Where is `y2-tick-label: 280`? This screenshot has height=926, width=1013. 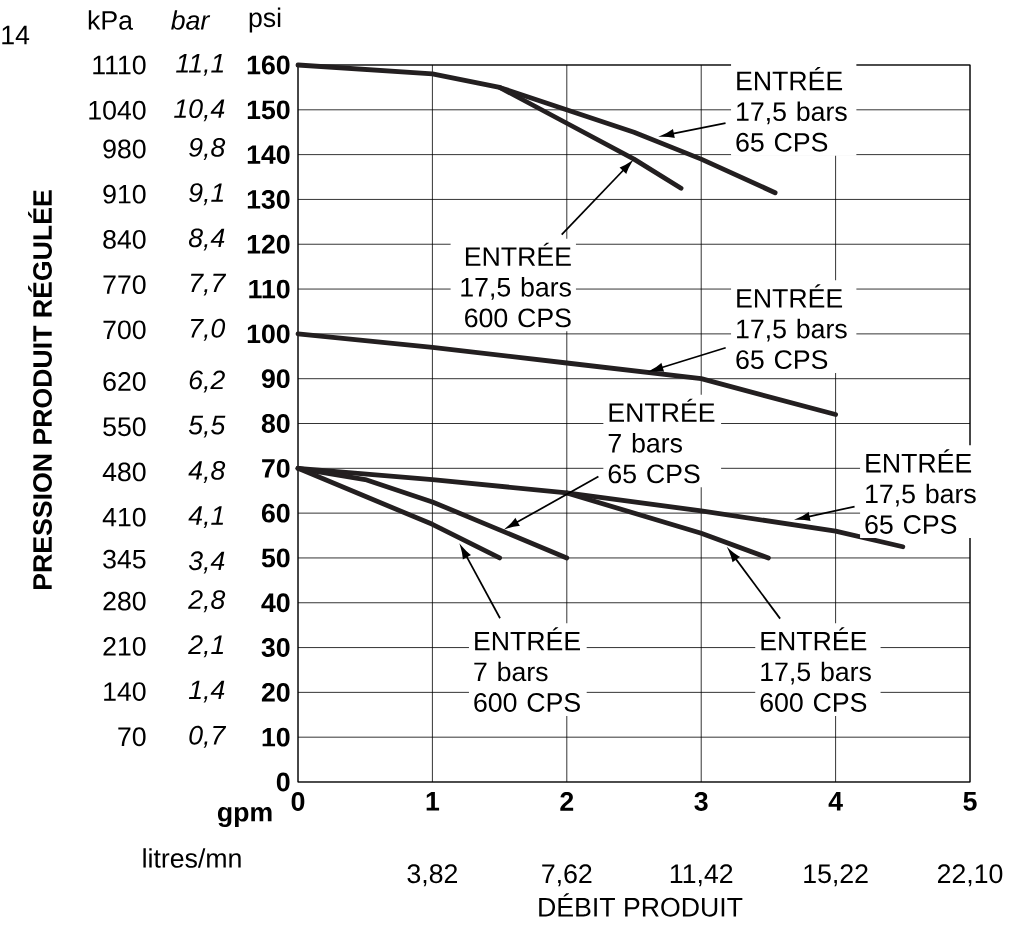 y2-tick-label: 280 is located at coordinates (124, 601).